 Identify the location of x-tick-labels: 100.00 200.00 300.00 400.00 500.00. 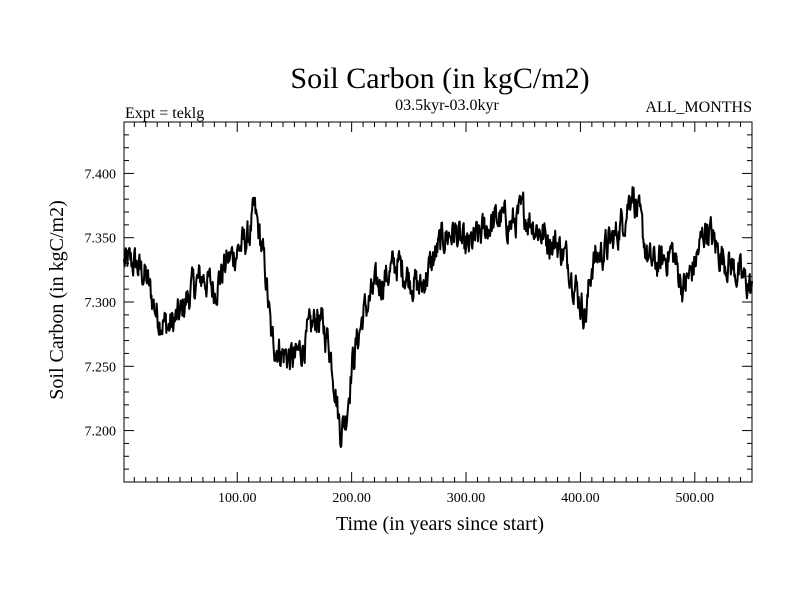
(466, 498).